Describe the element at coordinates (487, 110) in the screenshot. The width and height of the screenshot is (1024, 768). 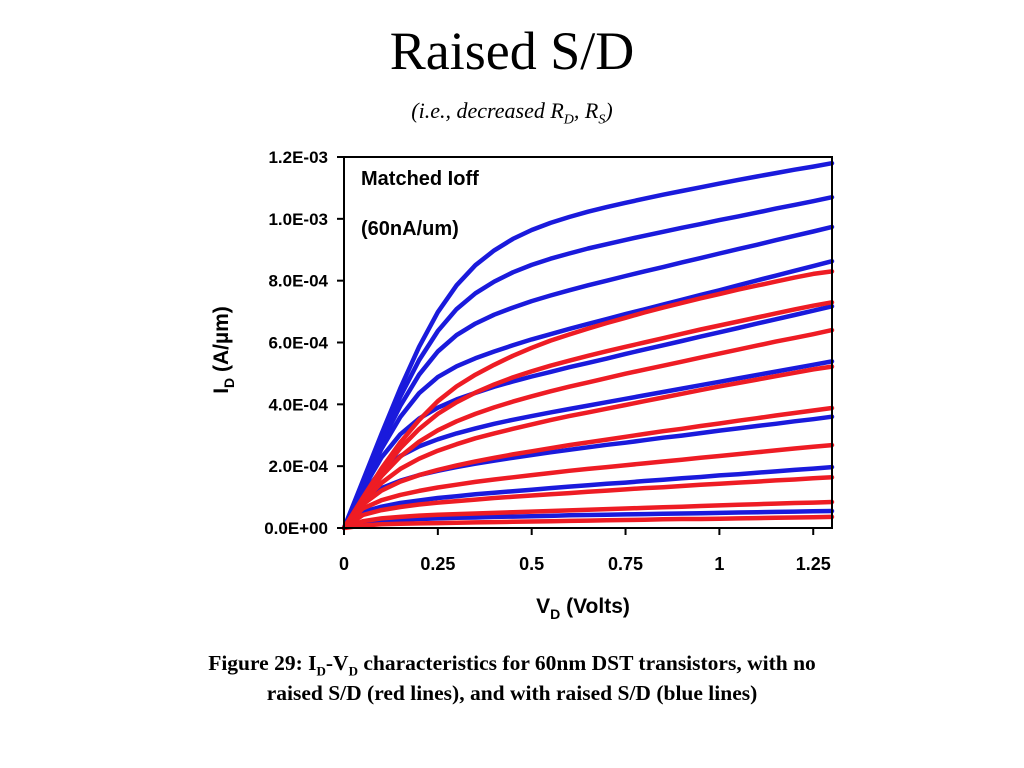
I see `subtitle-prefix: (i.e., decreased R` at that location.